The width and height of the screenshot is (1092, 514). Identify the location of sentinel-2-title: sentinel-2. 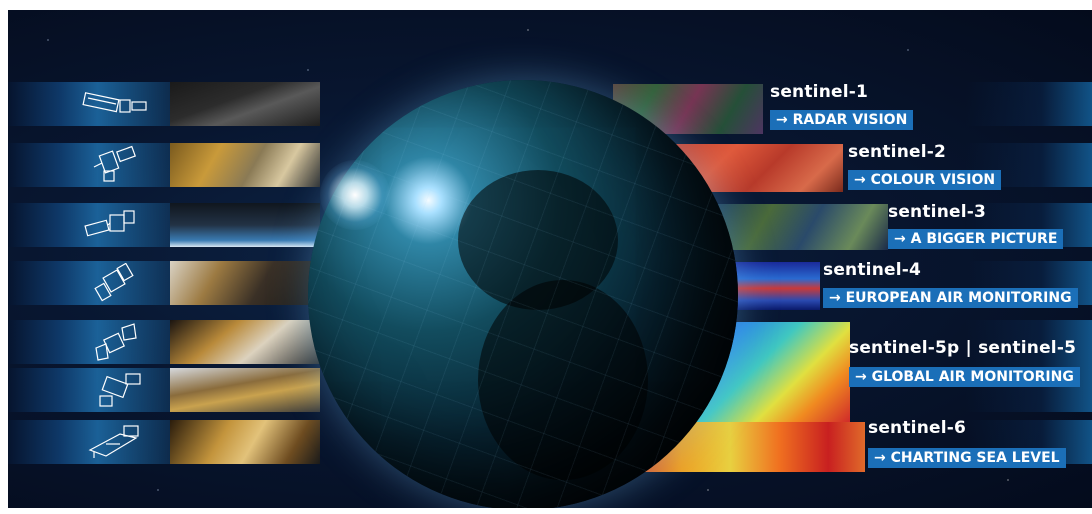
(897, 152).